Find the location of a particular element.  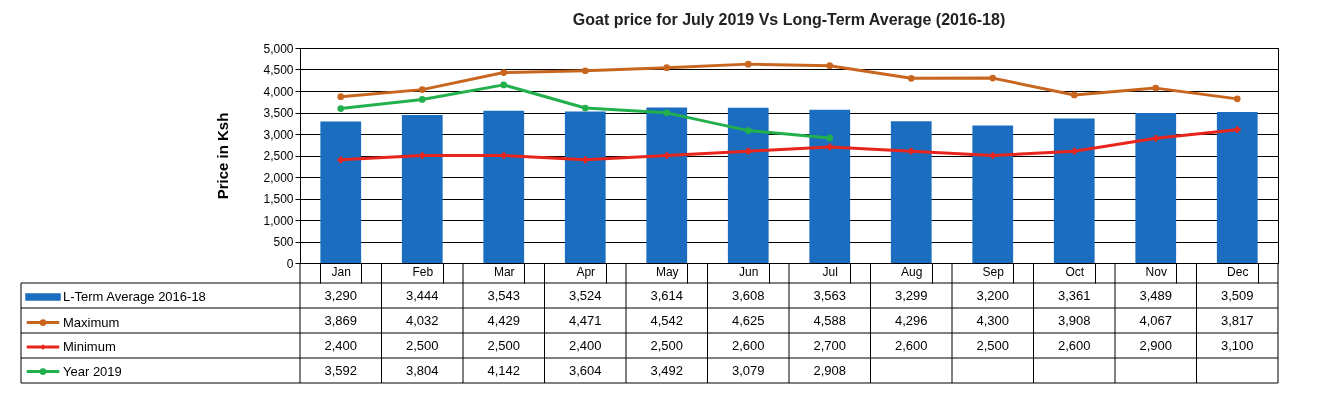

data-label: 3,509 is located at coordinates (1237, 295).